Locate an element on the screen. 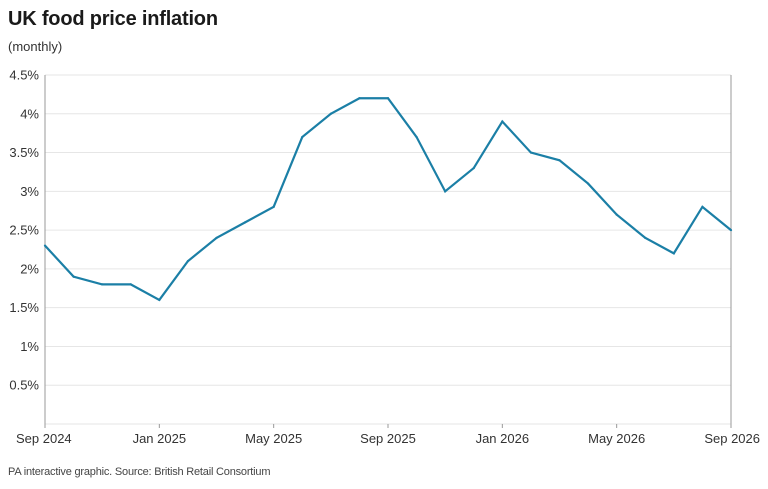 Image resolution: width=768 pixels, height=489 pixels. y-axis-ticks: 0.5% 1% 1.5% 2% 2.5% 3% 3.5% 4% 4.5% is located at coordinates (24, 230).